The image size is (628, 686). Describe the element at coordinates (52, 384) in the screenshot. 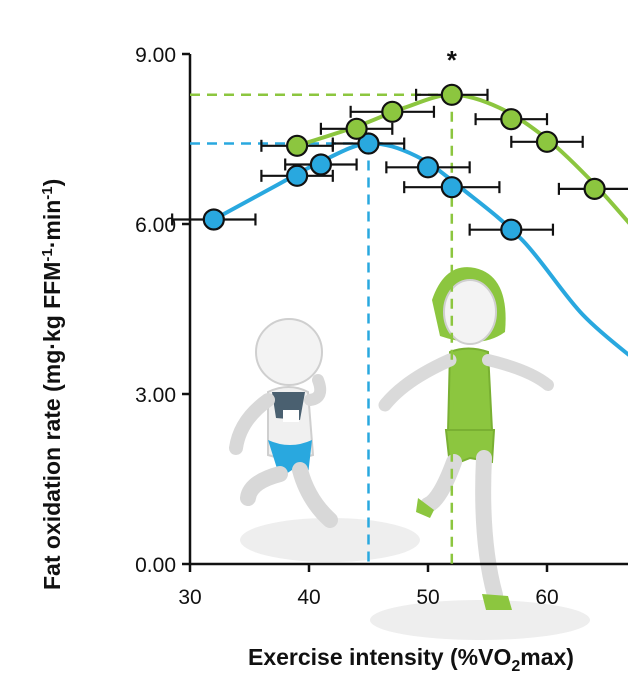

I see `y-axis-title: Fat oxidation rate (mg·kg FFM-1·min-1)` at that location.